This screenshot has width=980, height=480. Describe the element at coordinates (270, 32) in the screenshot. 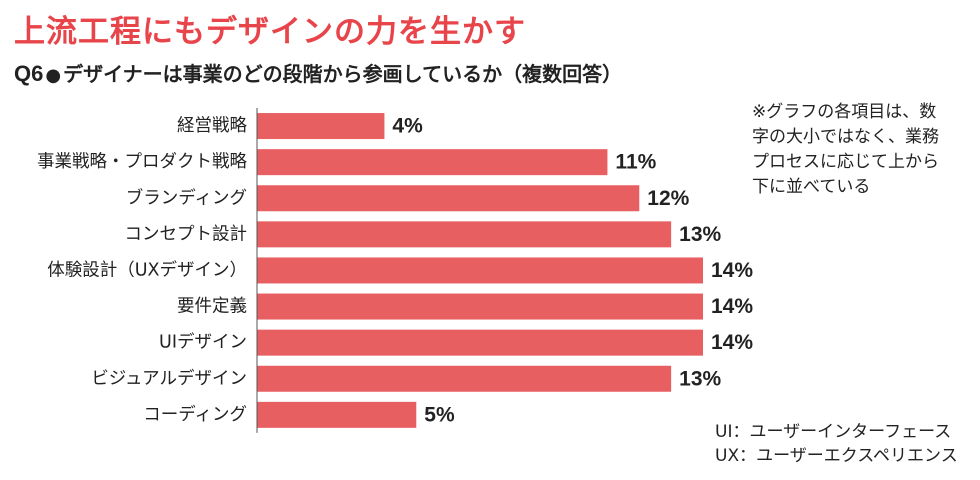

I see `chart-headline: 上流工程にもデザインの力を生かす` at that location.